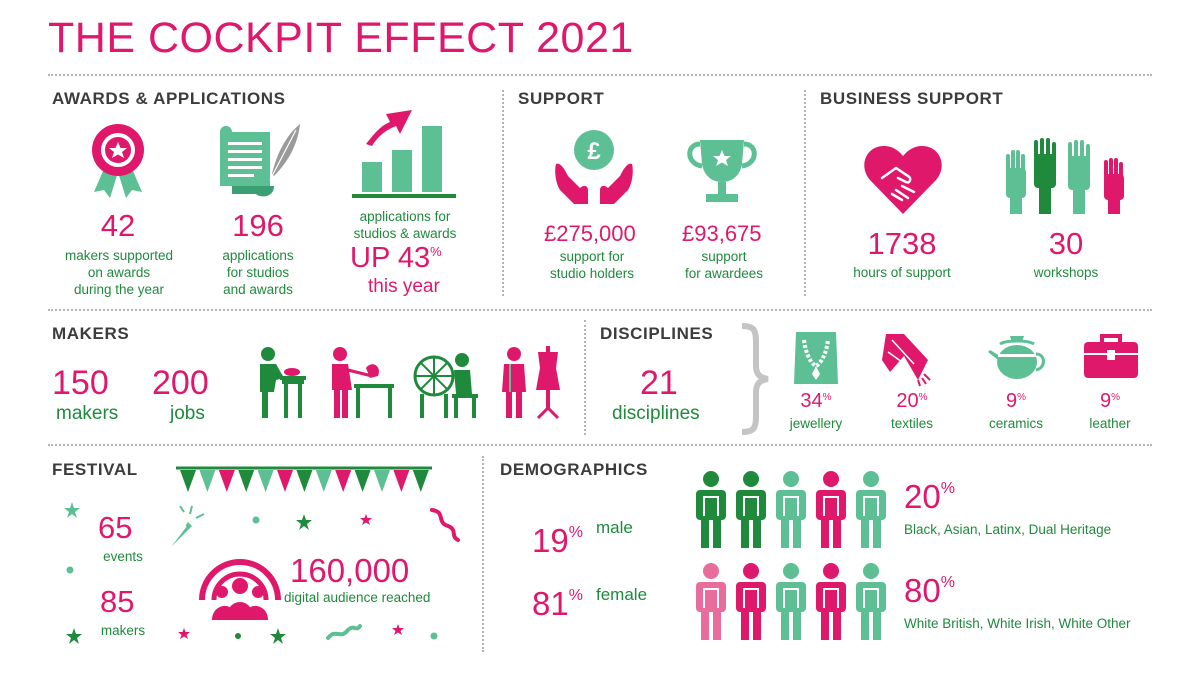 The height and width of the screenshot is (675, 1200). Describe the element at coordinates (258, 255) in the screenshot. I see `caption-line: applications` at that location.